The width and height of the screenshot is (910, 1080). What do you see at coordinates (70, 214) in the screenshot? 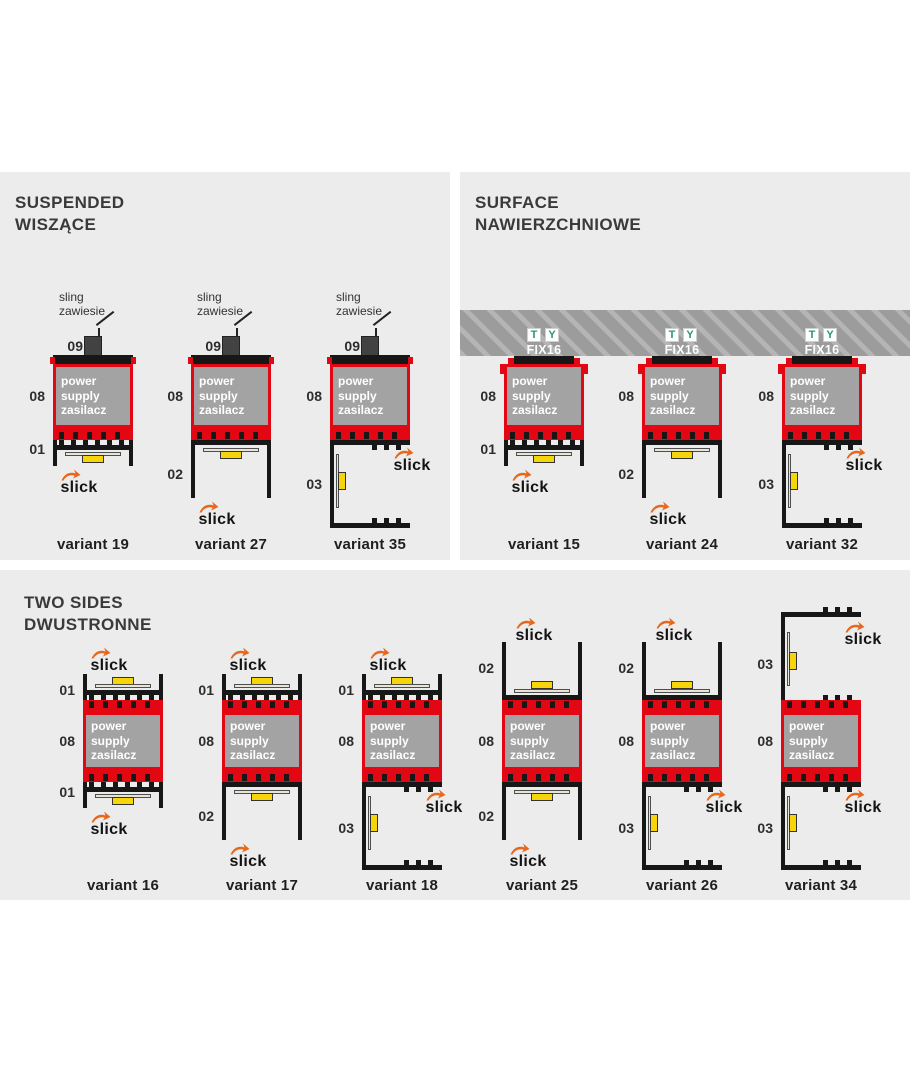
I see `panel-title-suspended: SUSPENDED WISZĄCE` at bounding box center [70, 214].